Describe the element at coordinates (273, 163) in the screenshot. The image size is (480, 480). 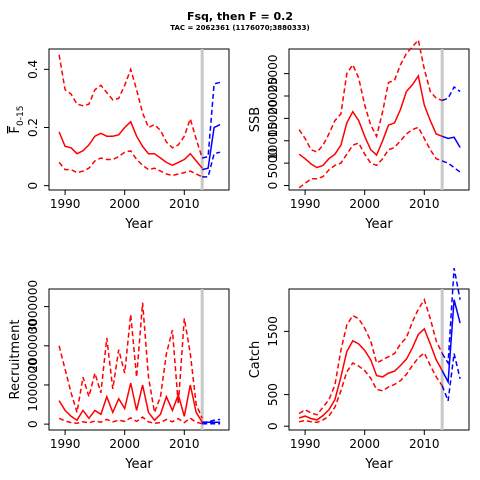
I see `y-tick-label: 5000` at that location.